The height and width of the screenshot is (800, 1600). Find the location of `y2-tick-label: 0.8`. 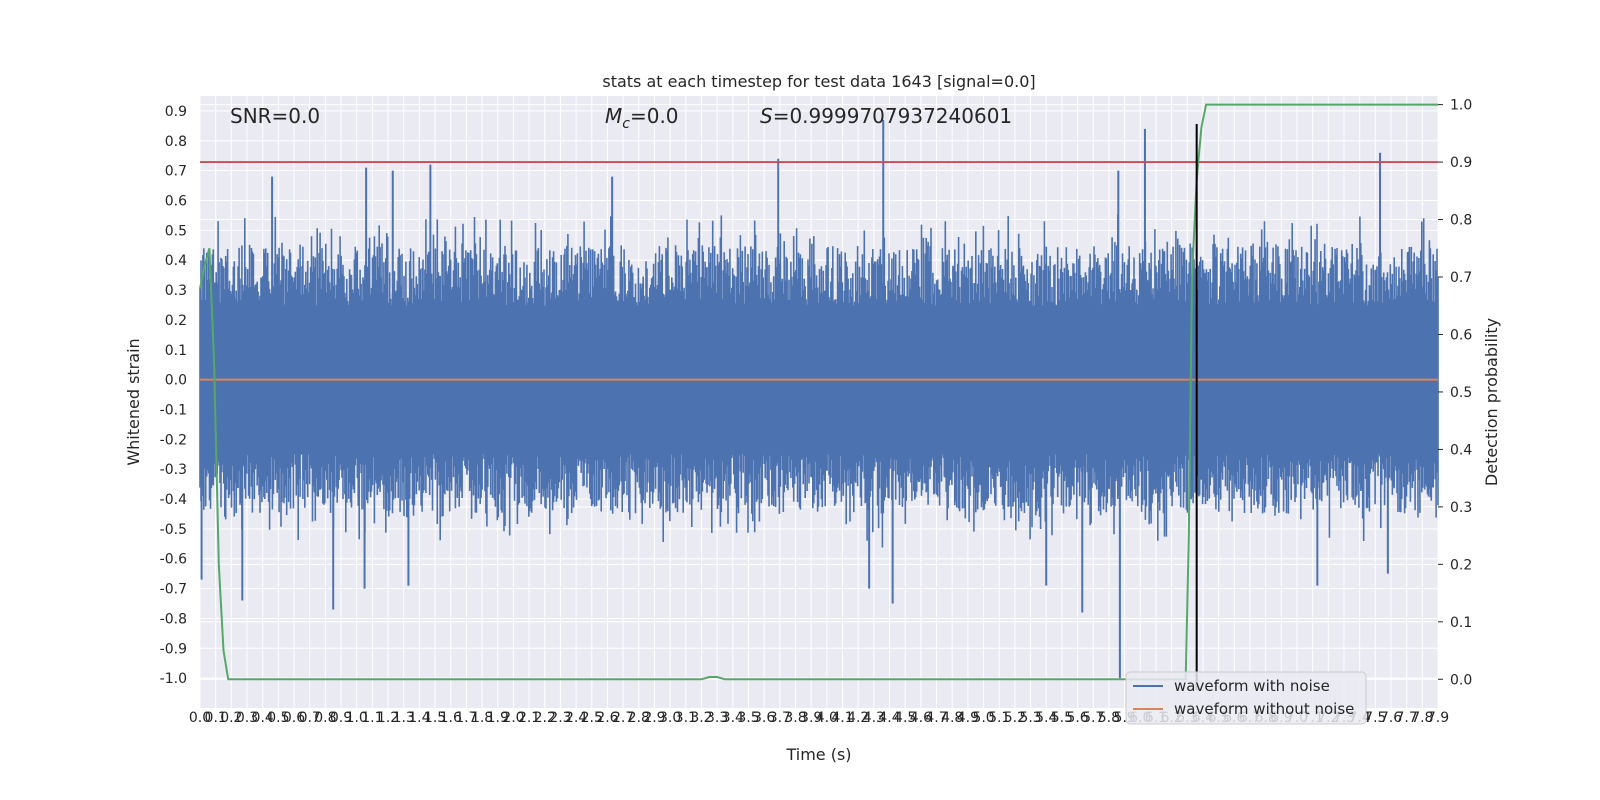

y2-tick-label: 0.8 is located at coordinates (1461, 221).